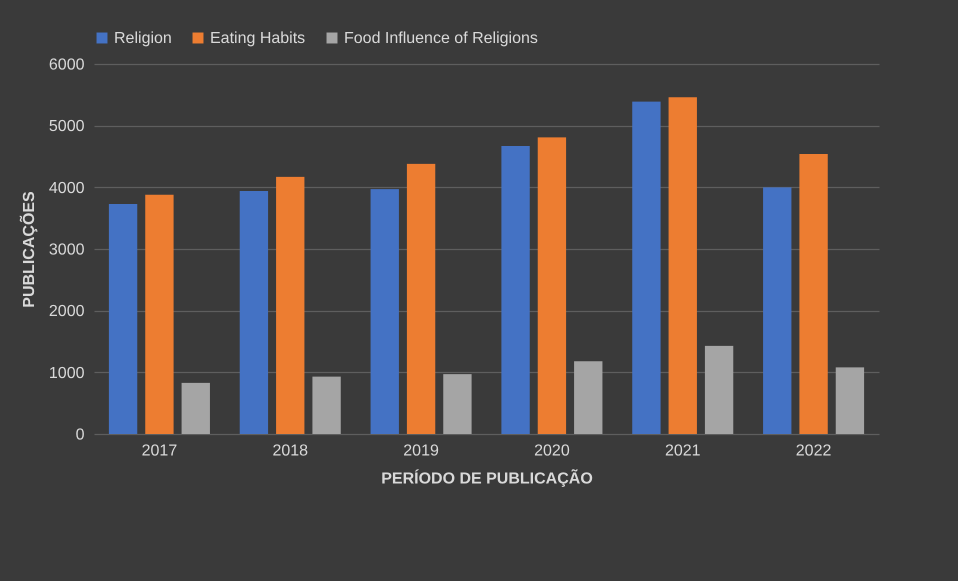 The image size is (958, 581). I want to click on y-tick-label: 6000, so click(66, 65).